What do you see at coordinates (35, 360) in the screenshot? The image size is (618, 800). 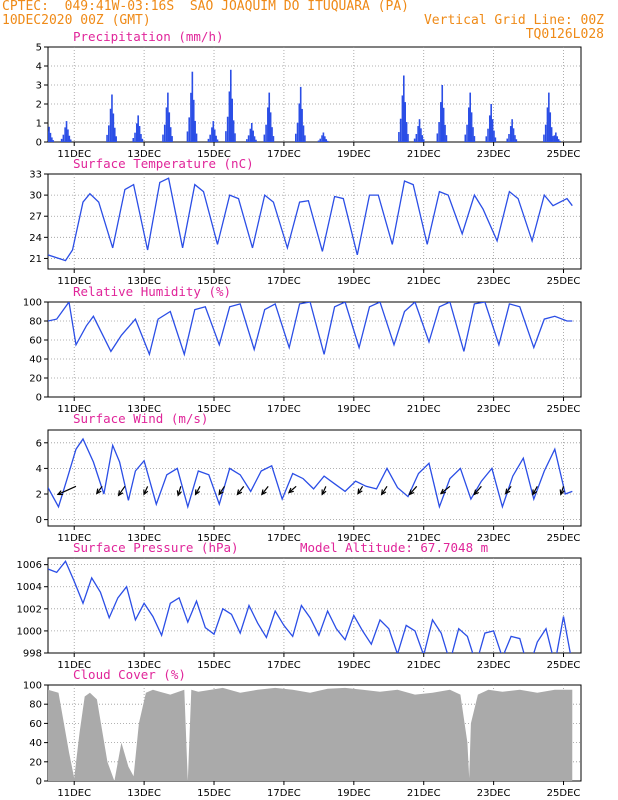 I see `rh-ytick-label-2: 40` at bounding box center [35, 360].